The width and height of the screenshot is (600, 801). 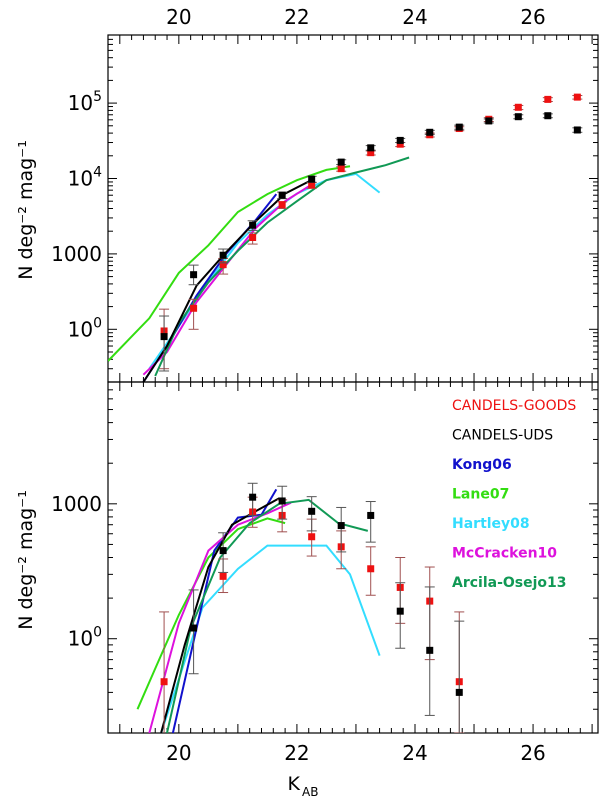 What do you see at coordinates (26, 560) in the screenshot?
I see `y-axis-label-bottom: N deg⁻² mag⁻¹` at bounding box center [26, 560].